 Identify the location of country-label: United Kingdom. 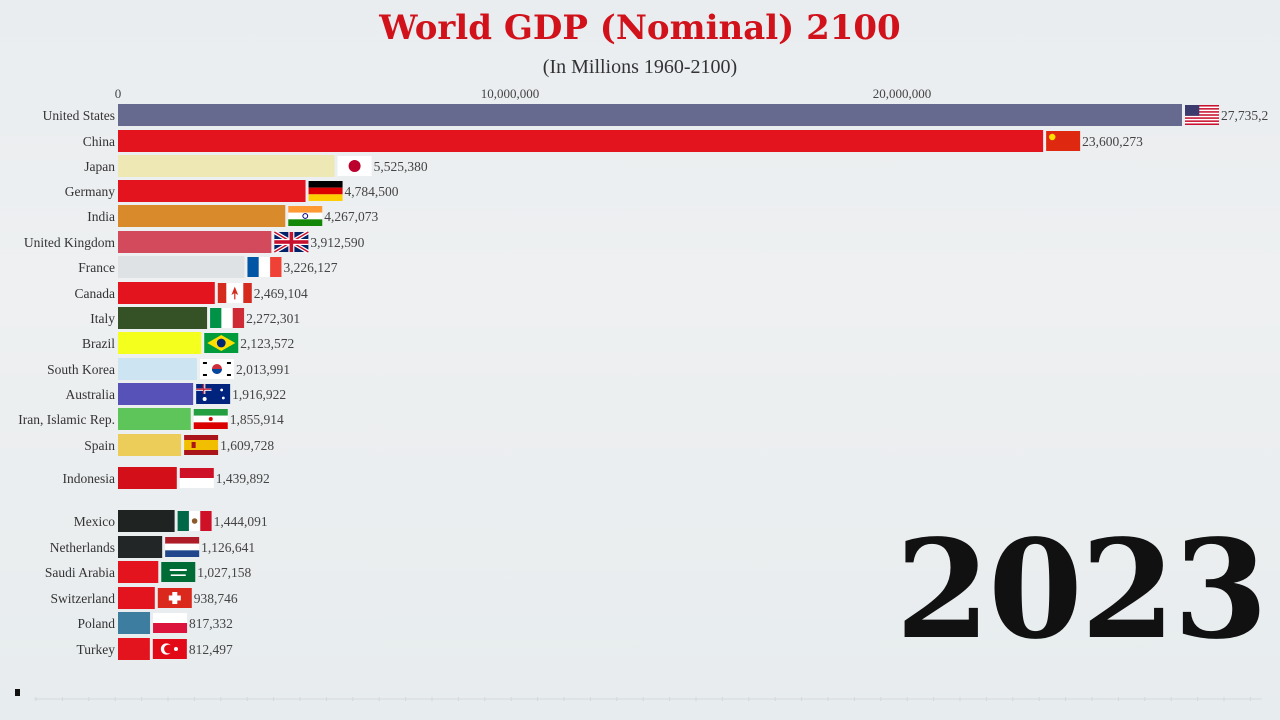
(70, 242).